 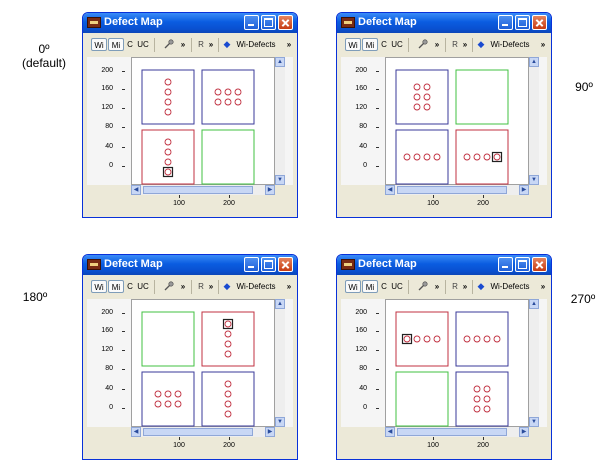 I want to click on wi-defects-button: Wi-Defects, so click(x=510, y=44).